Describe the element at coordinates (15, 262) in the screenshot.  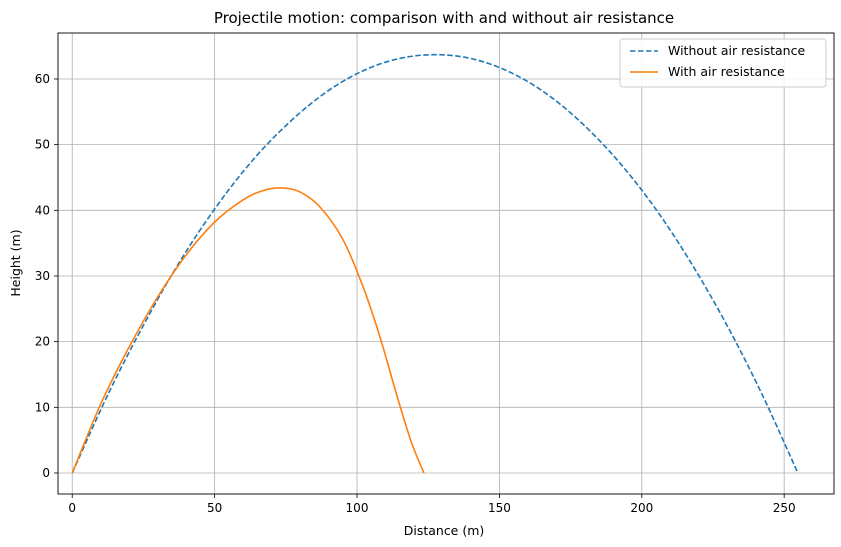
I see `y-axis-label: Height (m)` at that location.